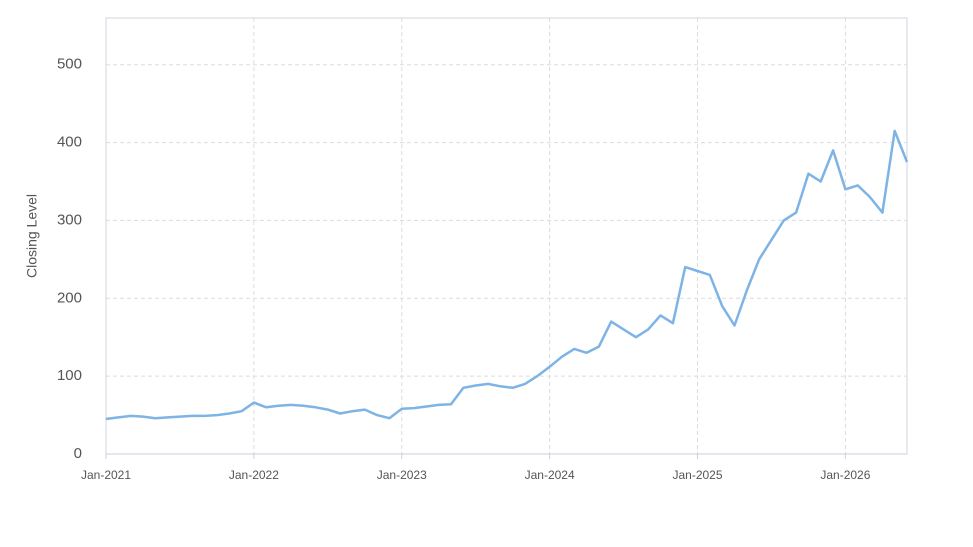  I want to click on y-tick-label: 500, so click(69, 64).